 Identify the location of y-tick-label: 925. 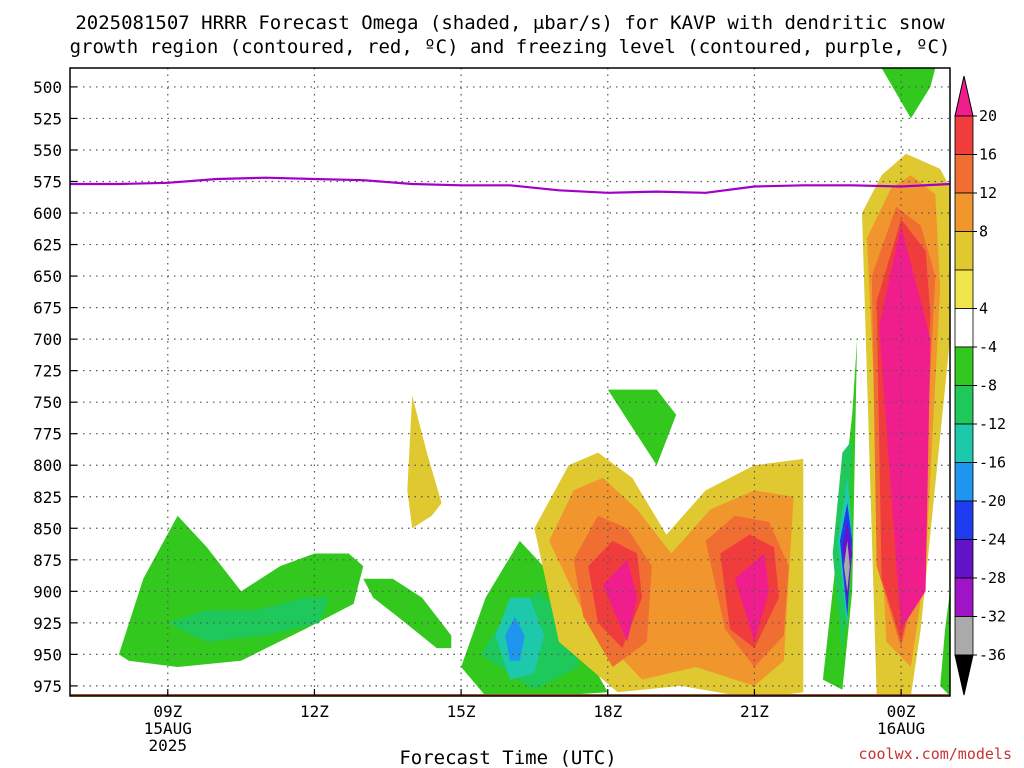
(47, 623).